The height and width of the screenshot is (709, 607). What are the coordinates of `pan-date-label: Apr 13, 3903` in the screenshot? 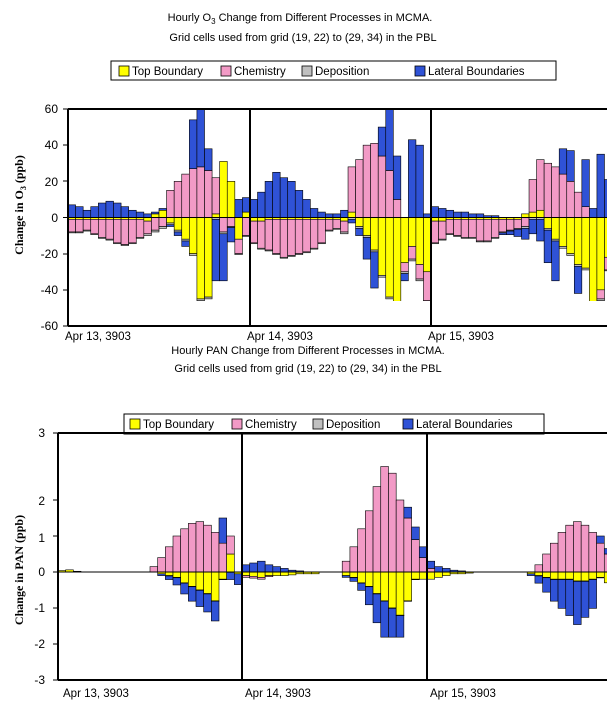 It's located at (96, 694).